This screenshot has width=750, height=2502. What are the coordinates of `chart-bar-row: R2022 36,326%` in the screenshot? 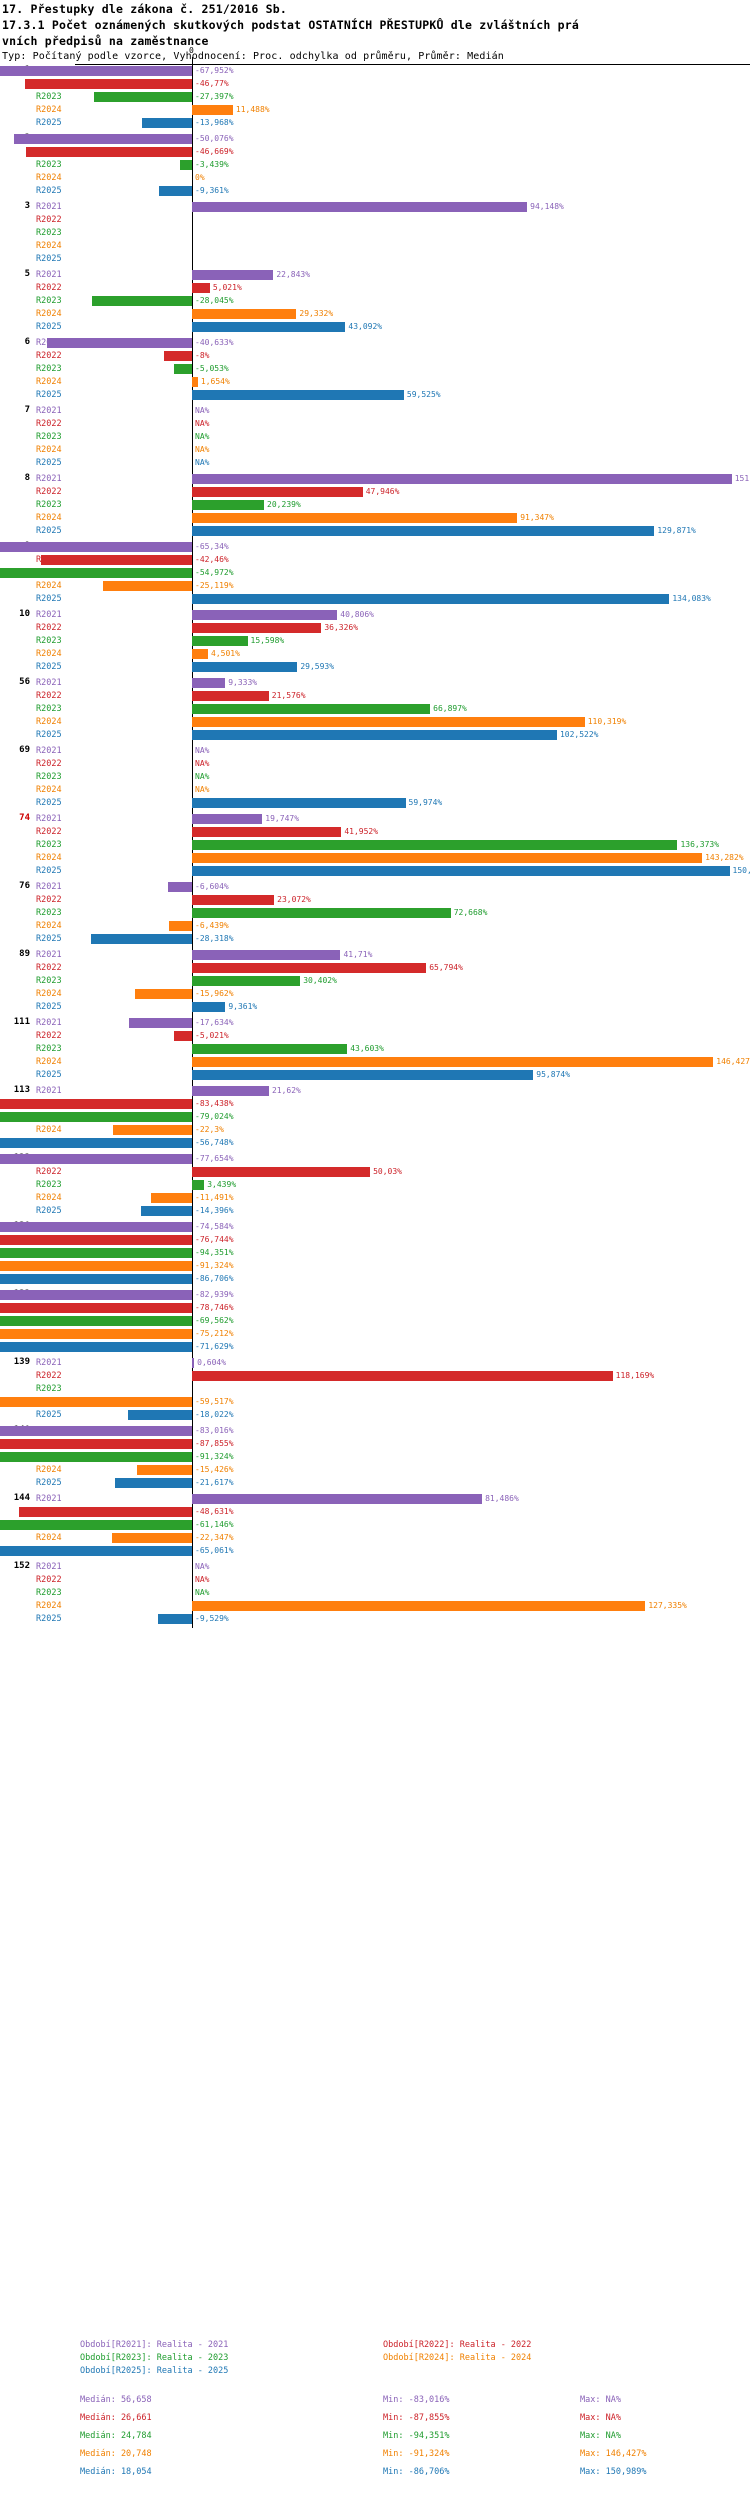 It's located at (375, 627).